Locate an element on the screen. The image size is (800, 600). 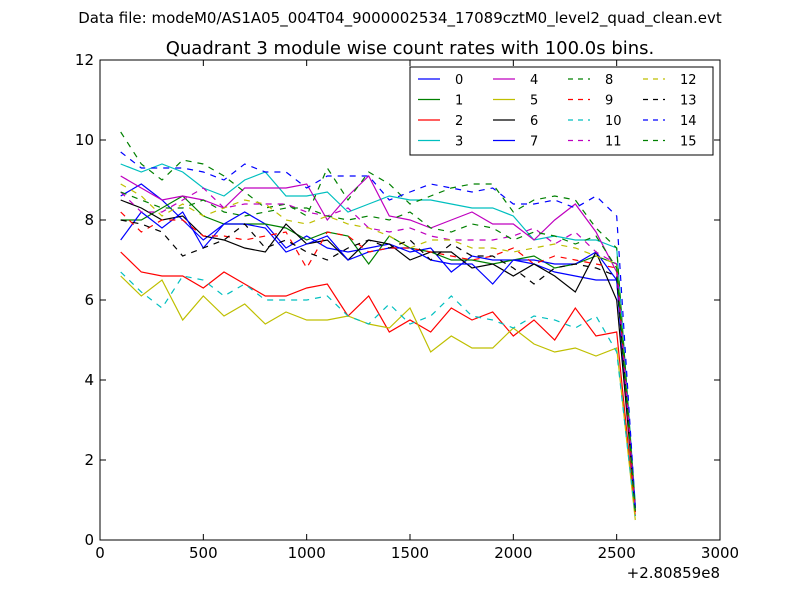
legend-label-13: 13 is located at coordinates (688, 101).